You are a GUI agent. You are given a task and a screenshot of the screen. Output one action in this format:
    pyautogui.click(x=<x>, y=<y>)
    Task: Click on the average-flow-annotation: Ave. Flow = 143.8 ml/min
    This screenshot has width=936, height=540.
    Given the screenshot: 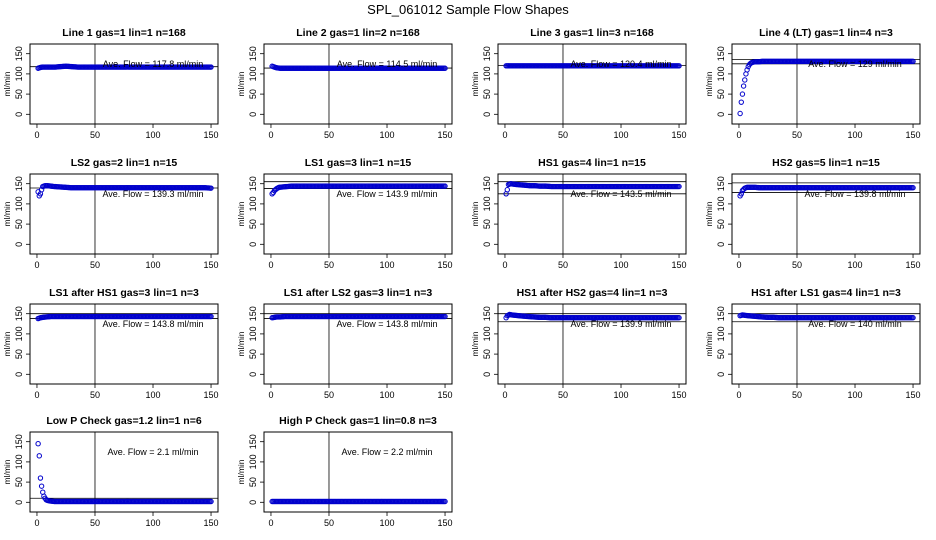 What is the action you would take?
    pyautogui.click(x=152, y=324)
    